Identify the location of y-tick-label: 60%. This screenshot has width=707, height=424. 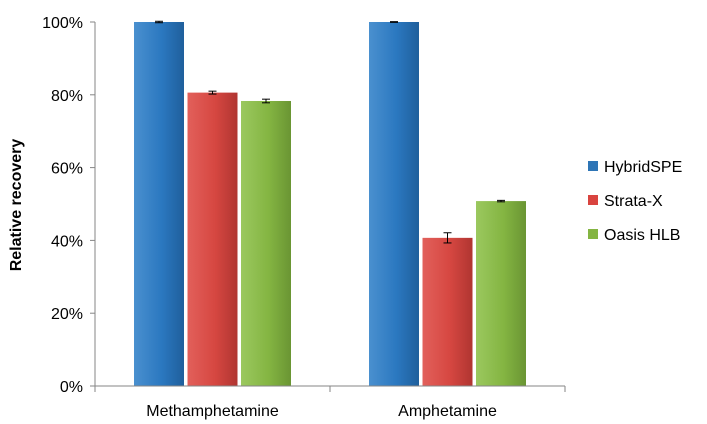
(67, 169).